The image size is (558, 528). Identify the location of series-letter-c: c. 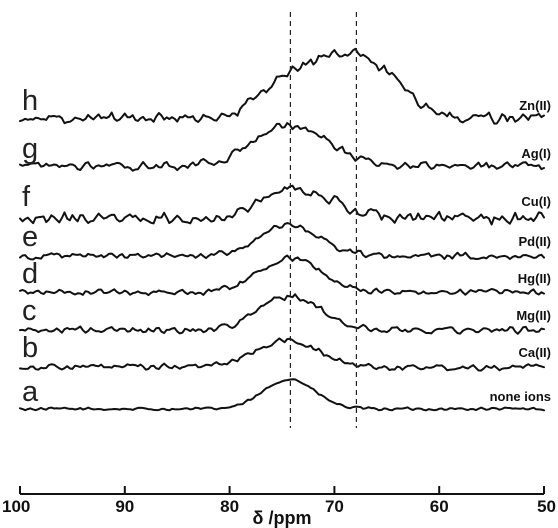
(29, 311).